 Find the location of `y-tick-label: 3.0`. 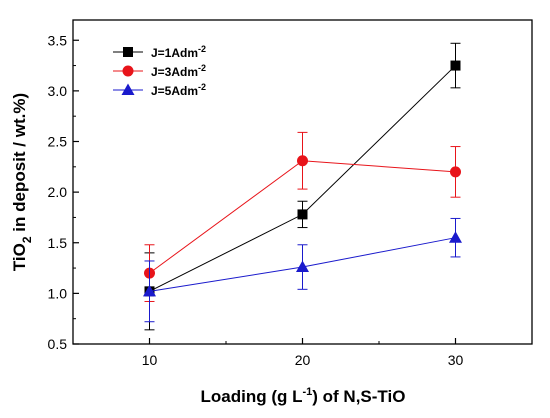

y-tick-label: 3.0 is located at coordinates (58, 91).